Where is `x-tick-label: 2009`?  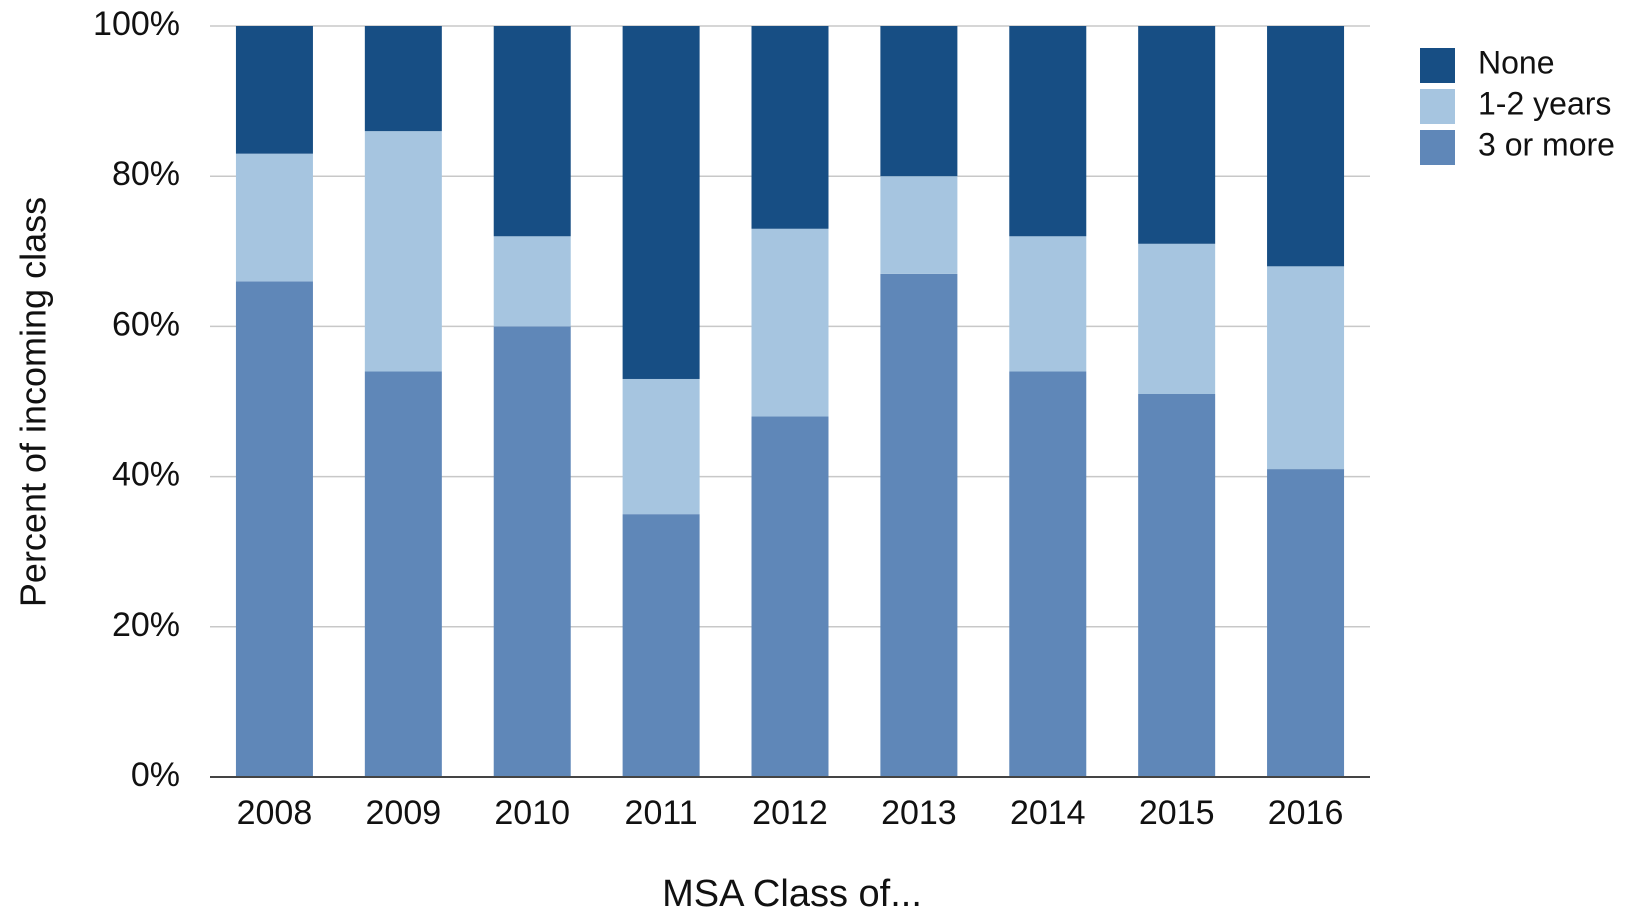
x-tick-label: 2009 is located at coordinates (404, 813).